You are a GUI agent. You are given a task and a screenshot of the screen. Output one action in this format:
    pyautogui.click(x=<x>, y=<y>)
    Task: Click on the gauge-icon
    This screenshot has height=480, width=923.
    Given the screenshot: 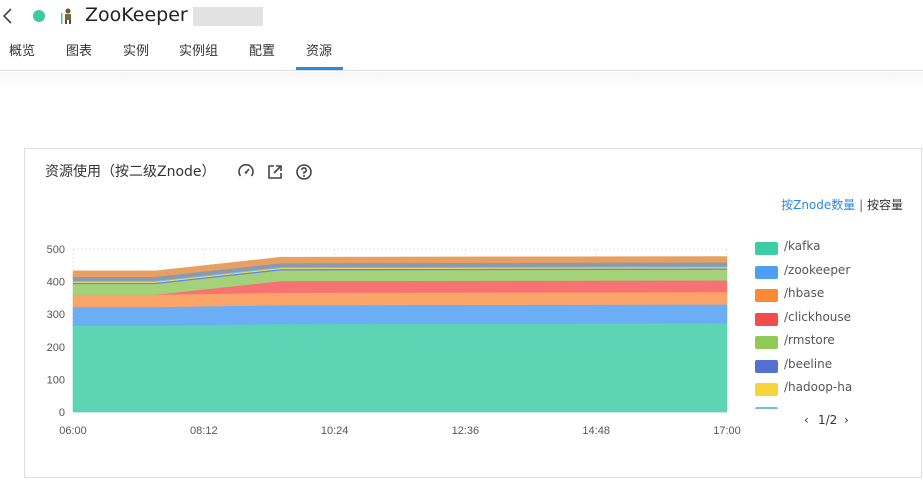 What is the action you would take?
    pyautogui.click(x=246, y=172)
    